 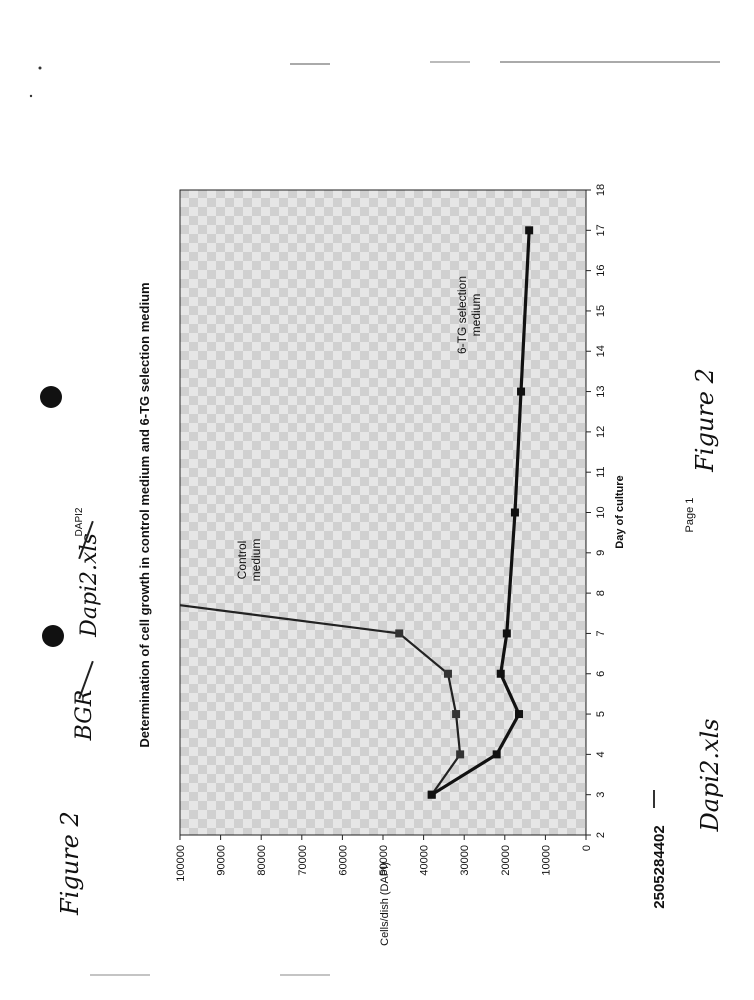 What do you see at coordinates (601, 714) in the screenshot?
I see `x-tick-label: 5` at bounding box center [601, 714].